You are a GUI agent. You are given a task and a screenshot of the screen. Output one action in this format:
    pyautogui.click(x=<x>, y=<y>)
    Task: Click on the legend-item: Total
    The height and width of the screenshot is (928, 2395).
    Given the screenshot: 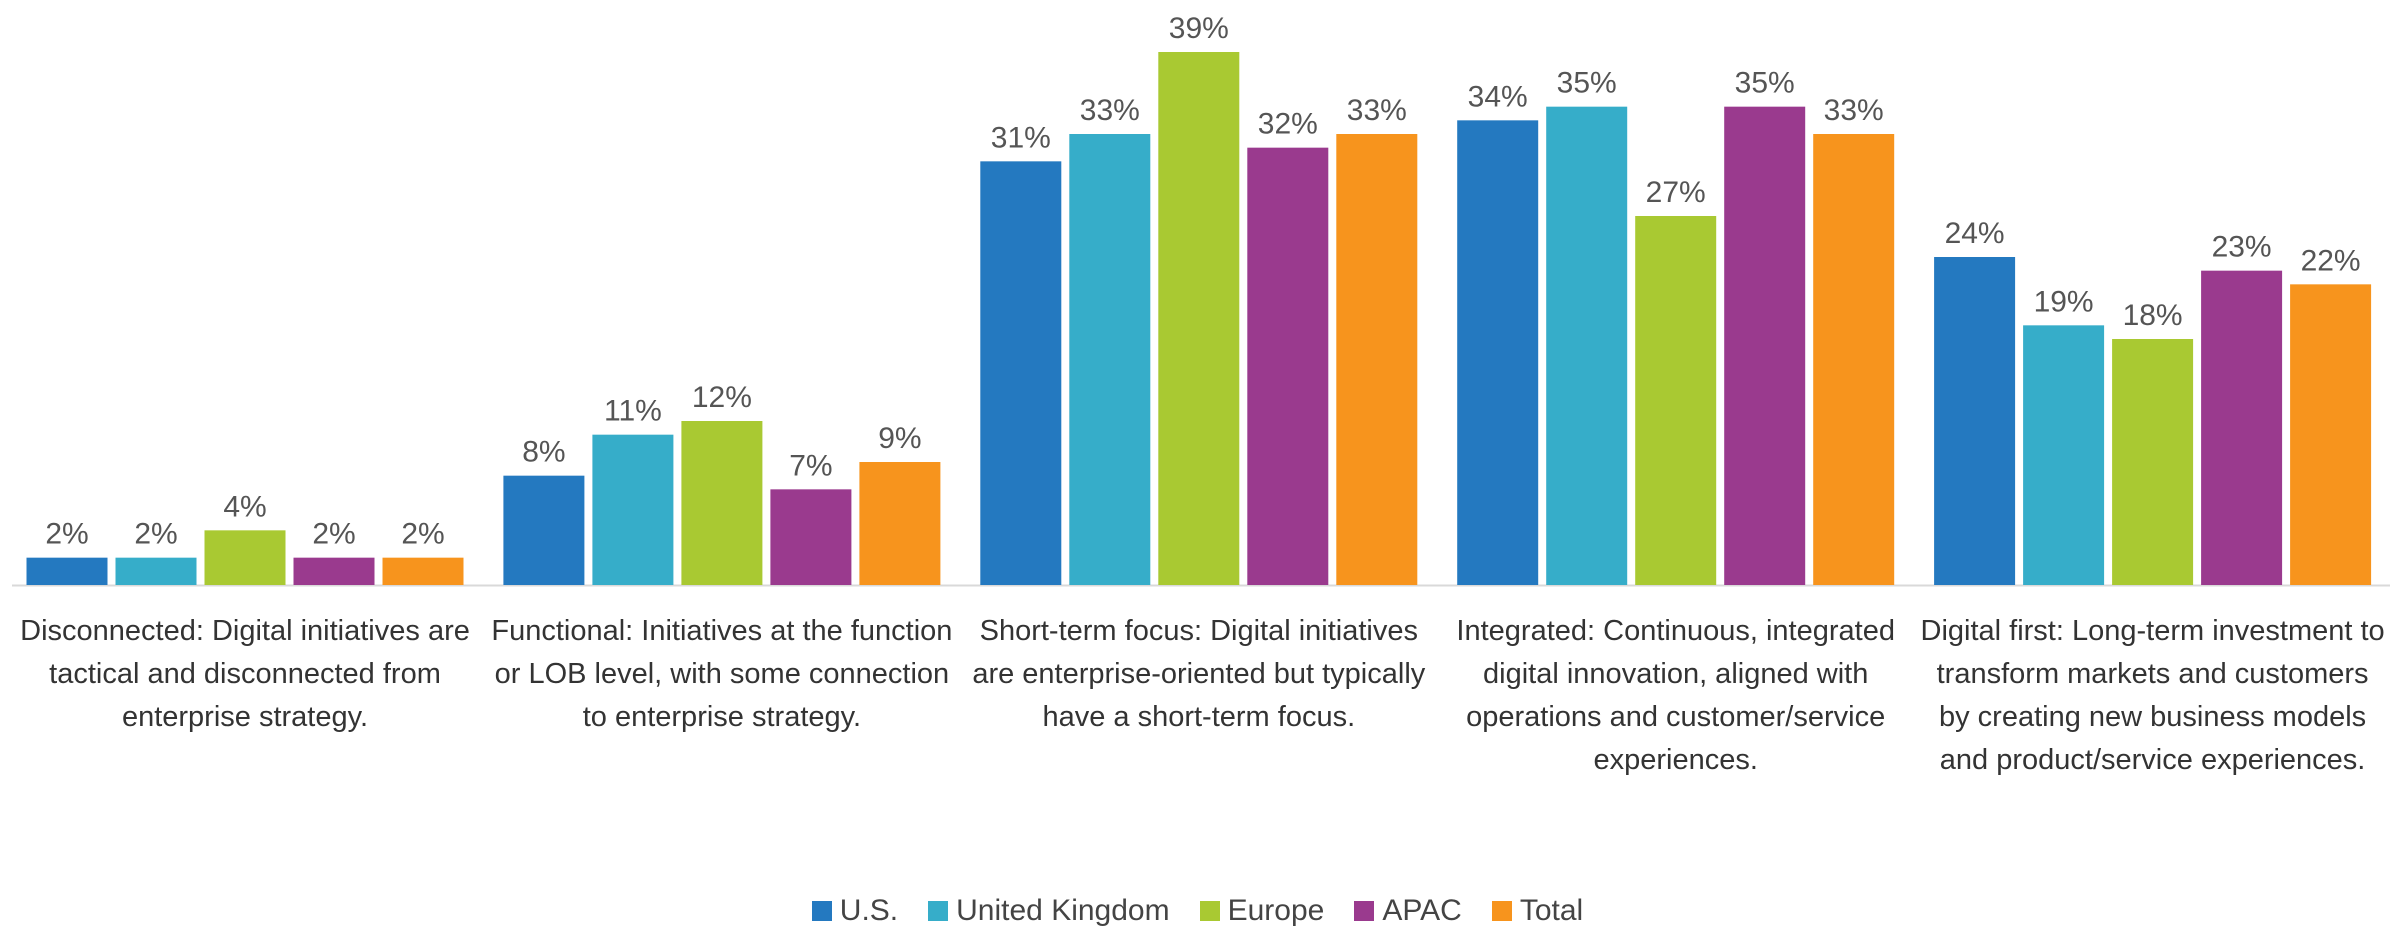 What is the action you would take?
    pyautogui.click(x=1537, y=910)
    